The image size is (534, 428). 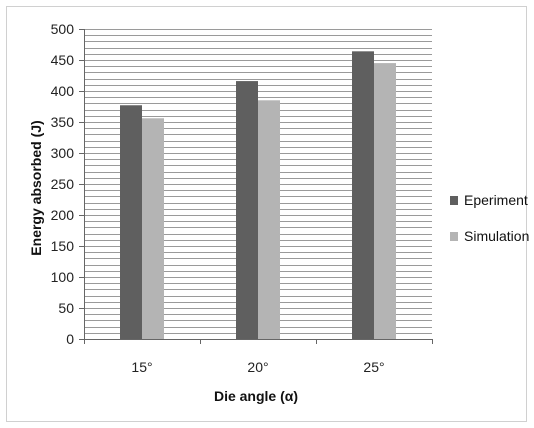 I want to click on legend: Eperiment Simulation, so click(x=489, y=218).